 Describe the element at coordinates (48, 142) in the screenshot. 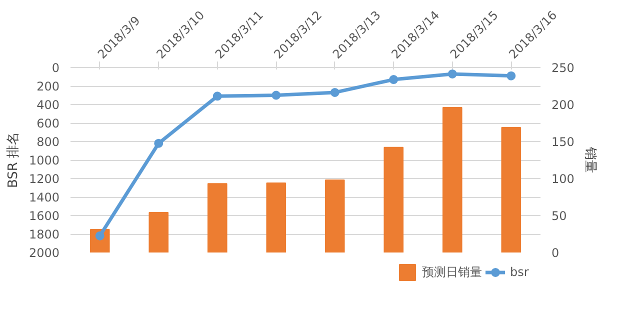

I see `y-tick-label: 800` at that location.